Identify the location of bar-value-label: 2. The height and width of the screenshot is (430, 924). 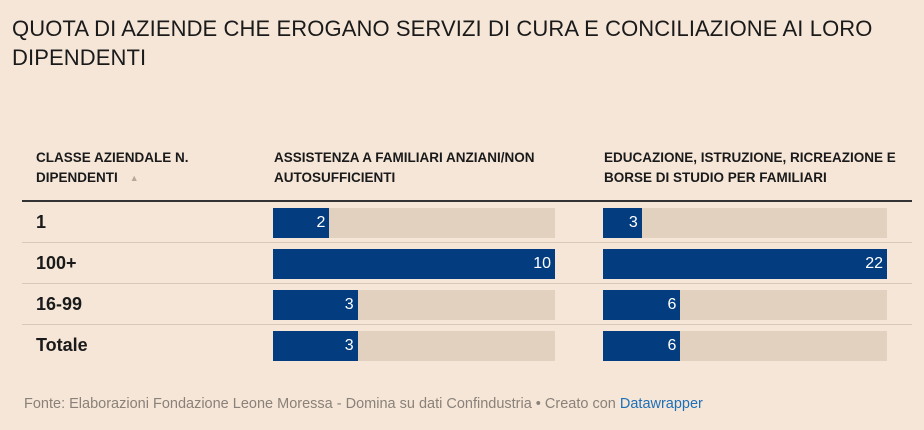
(321, 222).